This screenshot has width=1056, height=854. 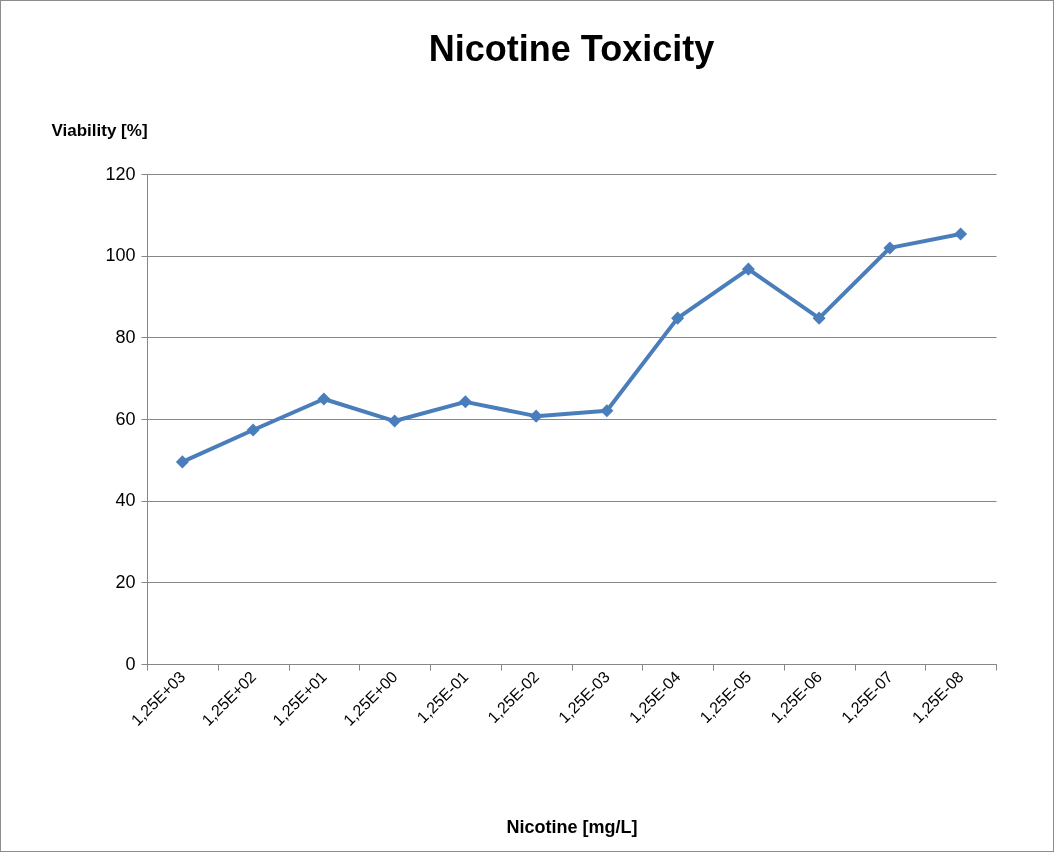 I want to click on y-tick-label: 40, so click(x=125, y=500).